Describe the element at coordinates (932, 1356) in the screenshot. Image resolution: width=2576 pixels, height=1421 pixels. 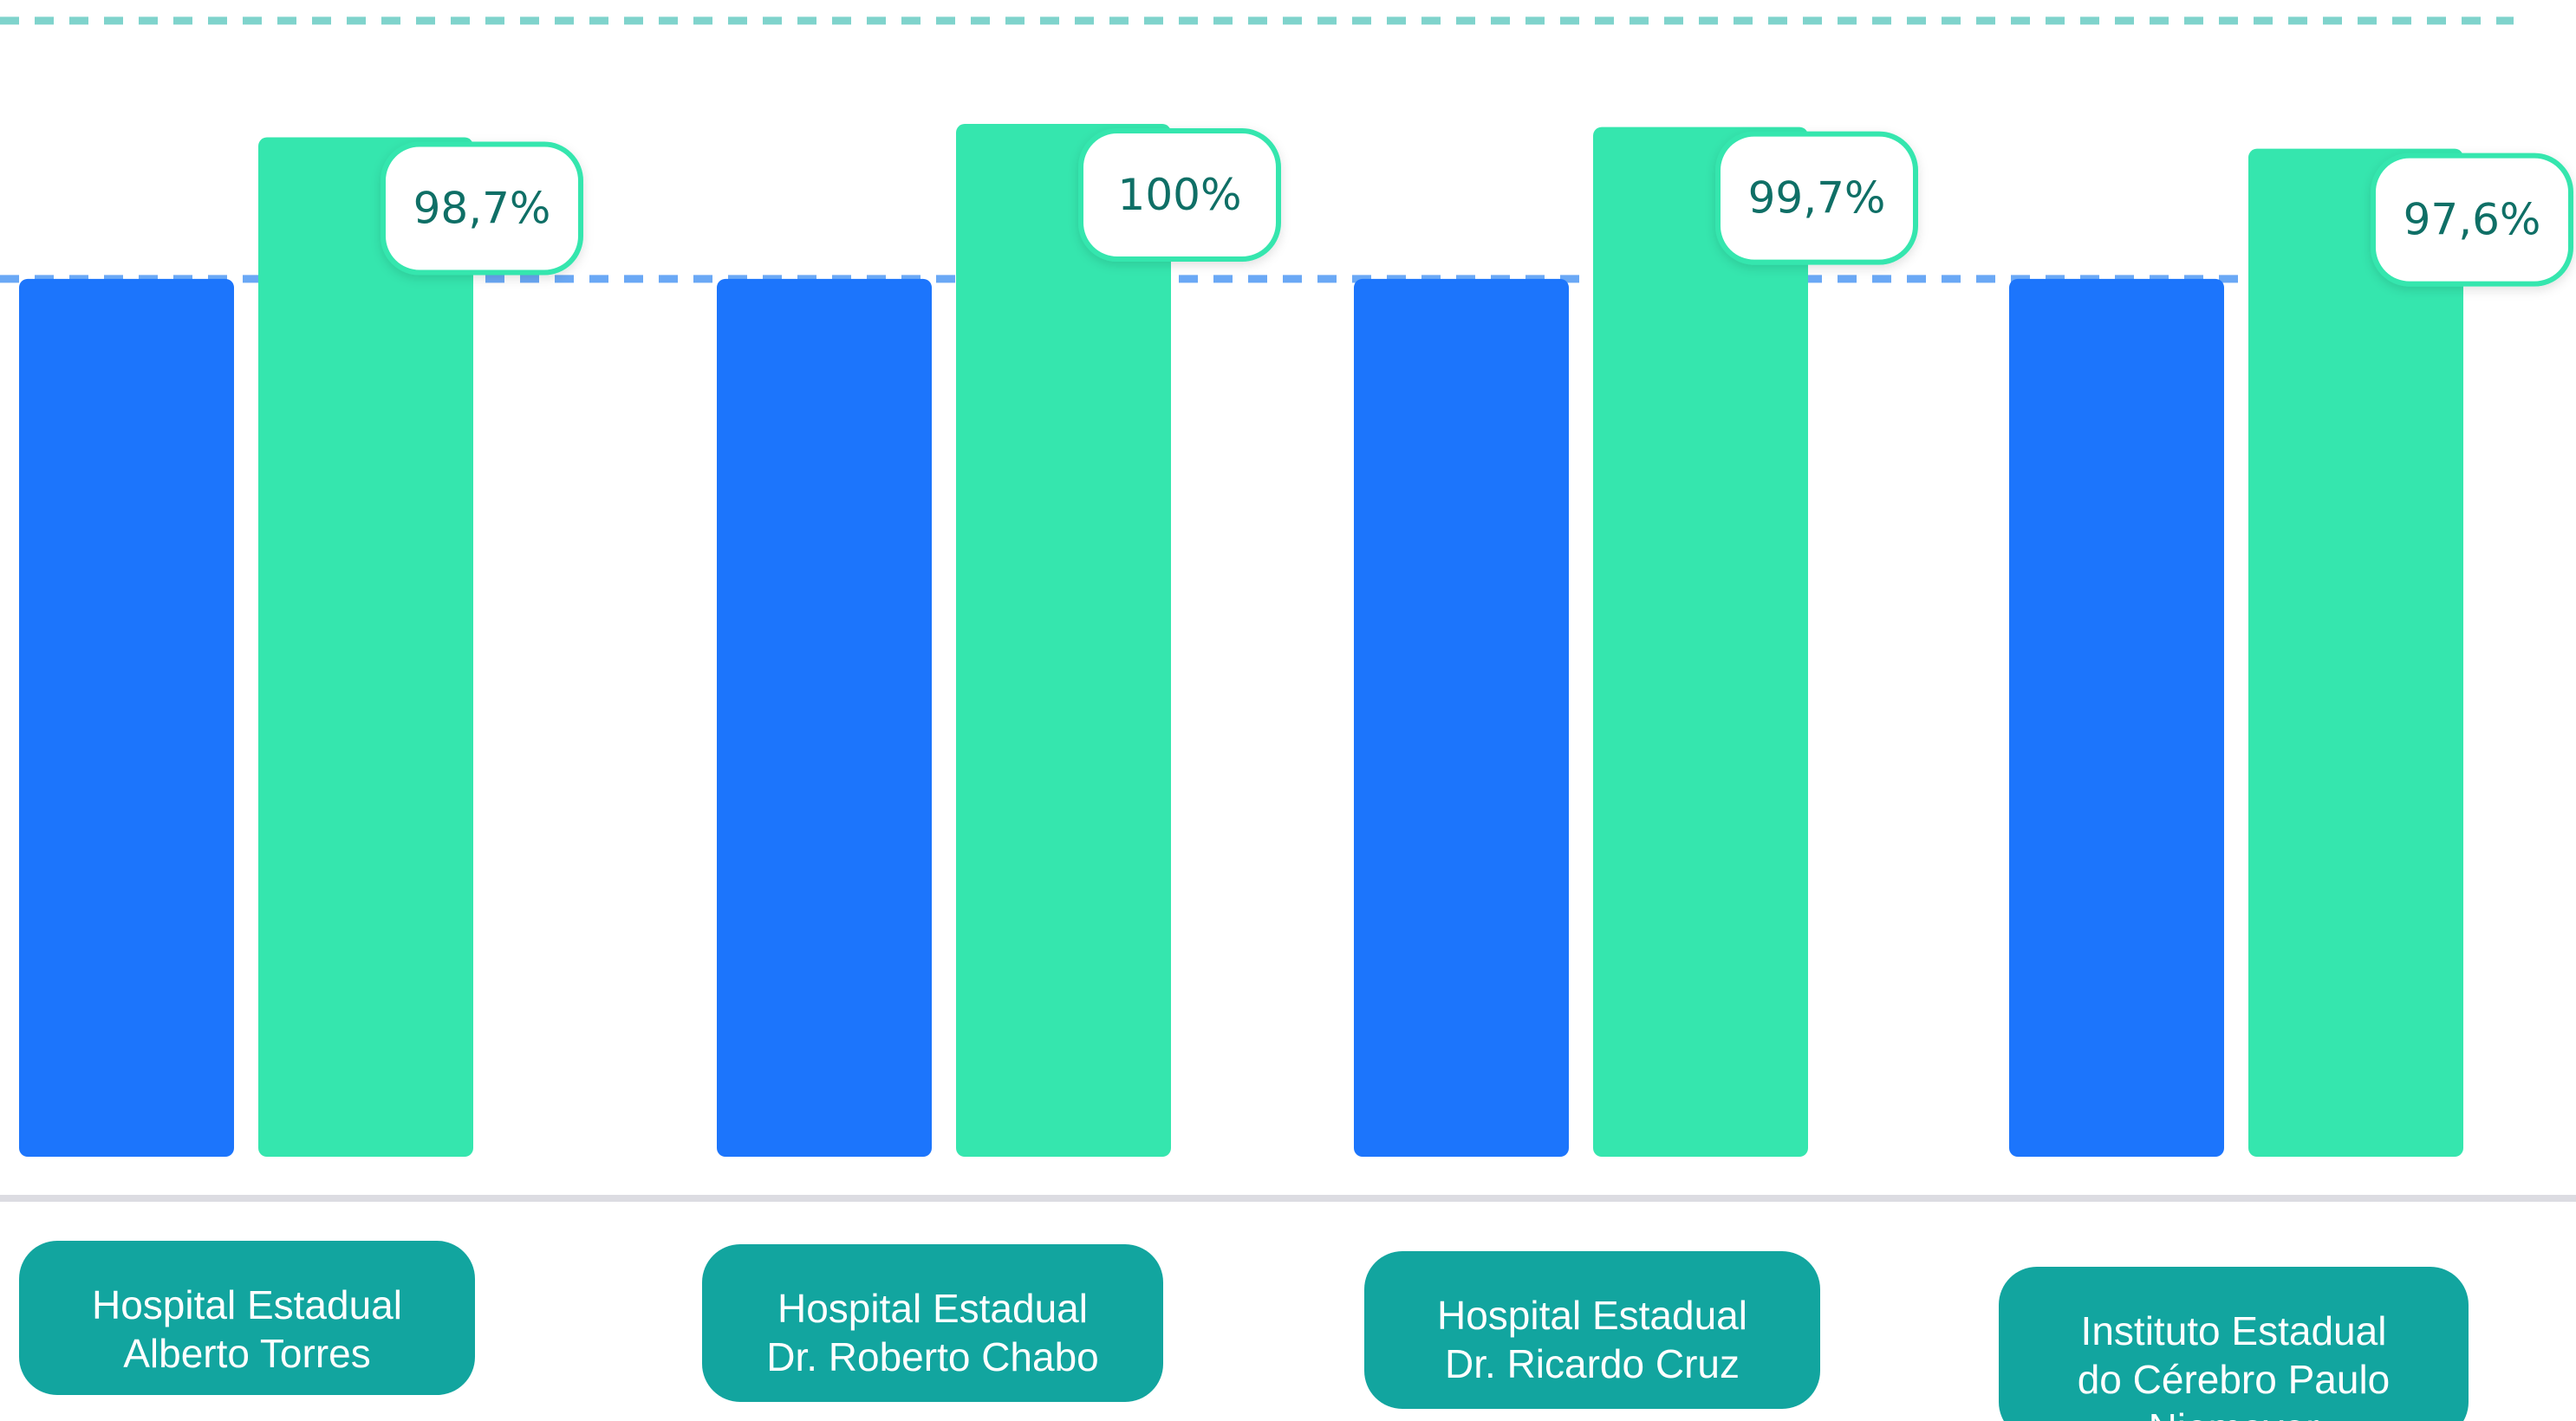
I see `category-label-line: Dr. Roberto Chabo` at that location.